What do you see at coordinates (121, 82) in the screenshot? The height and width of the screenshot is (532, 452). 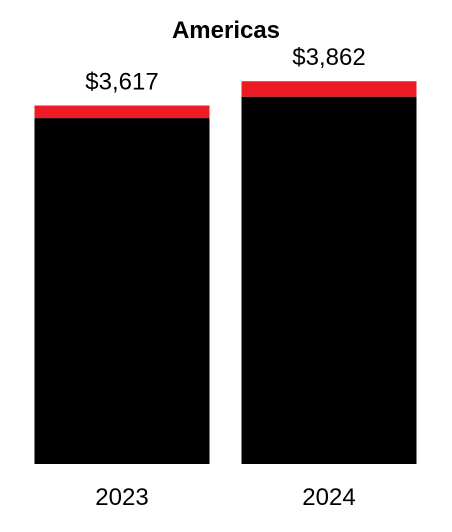 I see `total-label-2023: $3,617` at bounding box center [121, 82].